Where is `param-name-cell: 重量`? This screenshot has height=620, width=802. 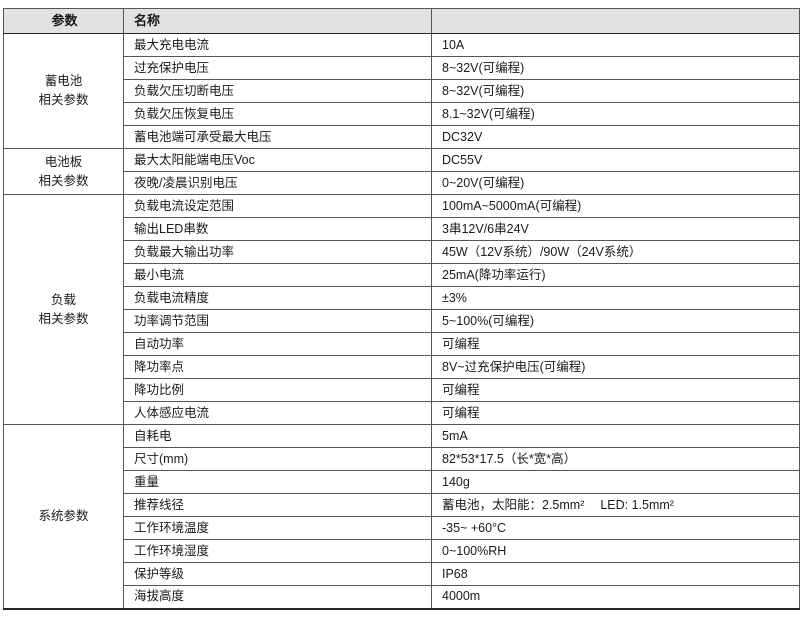 param-name-cell: 重量 is located at coordinates (277, 482).